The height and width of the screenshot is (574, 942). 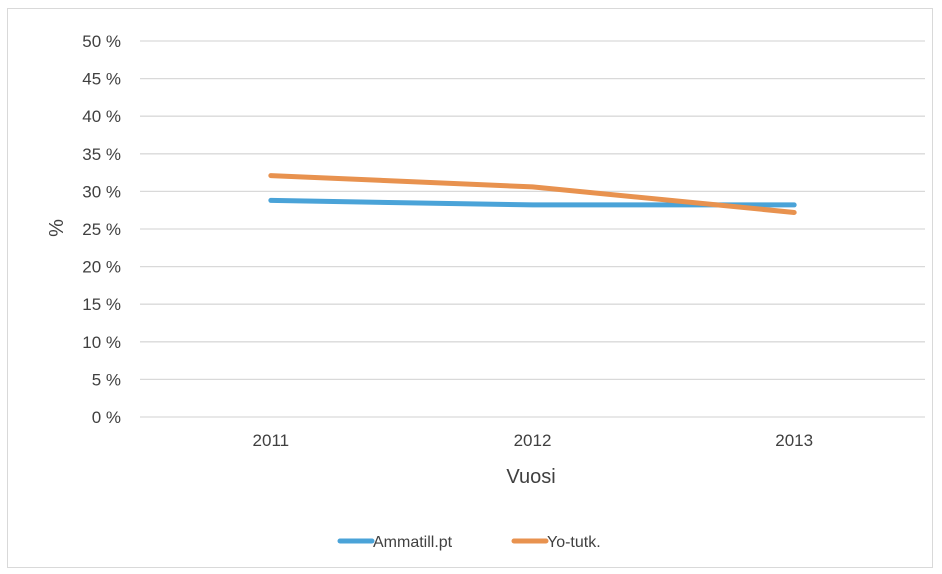 I want to click on y-tick-label: 0 %, so click(x=106, y=417).